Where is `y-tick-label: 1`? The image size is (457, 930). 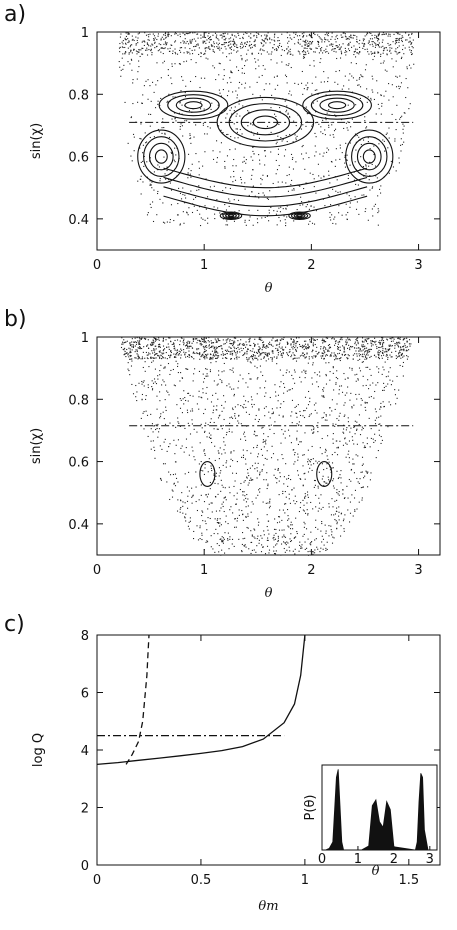 y-tick-label: 1 is located at coordinates (85, 33).